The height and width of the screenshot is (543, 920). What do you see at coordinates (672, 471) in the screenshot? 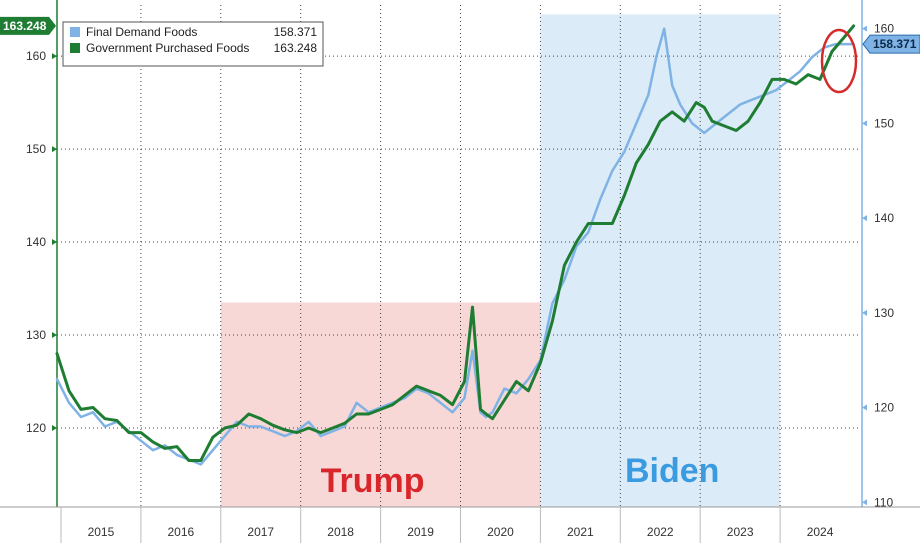
I see `region-label-biden: Biden` at bounding box center [672, 471].